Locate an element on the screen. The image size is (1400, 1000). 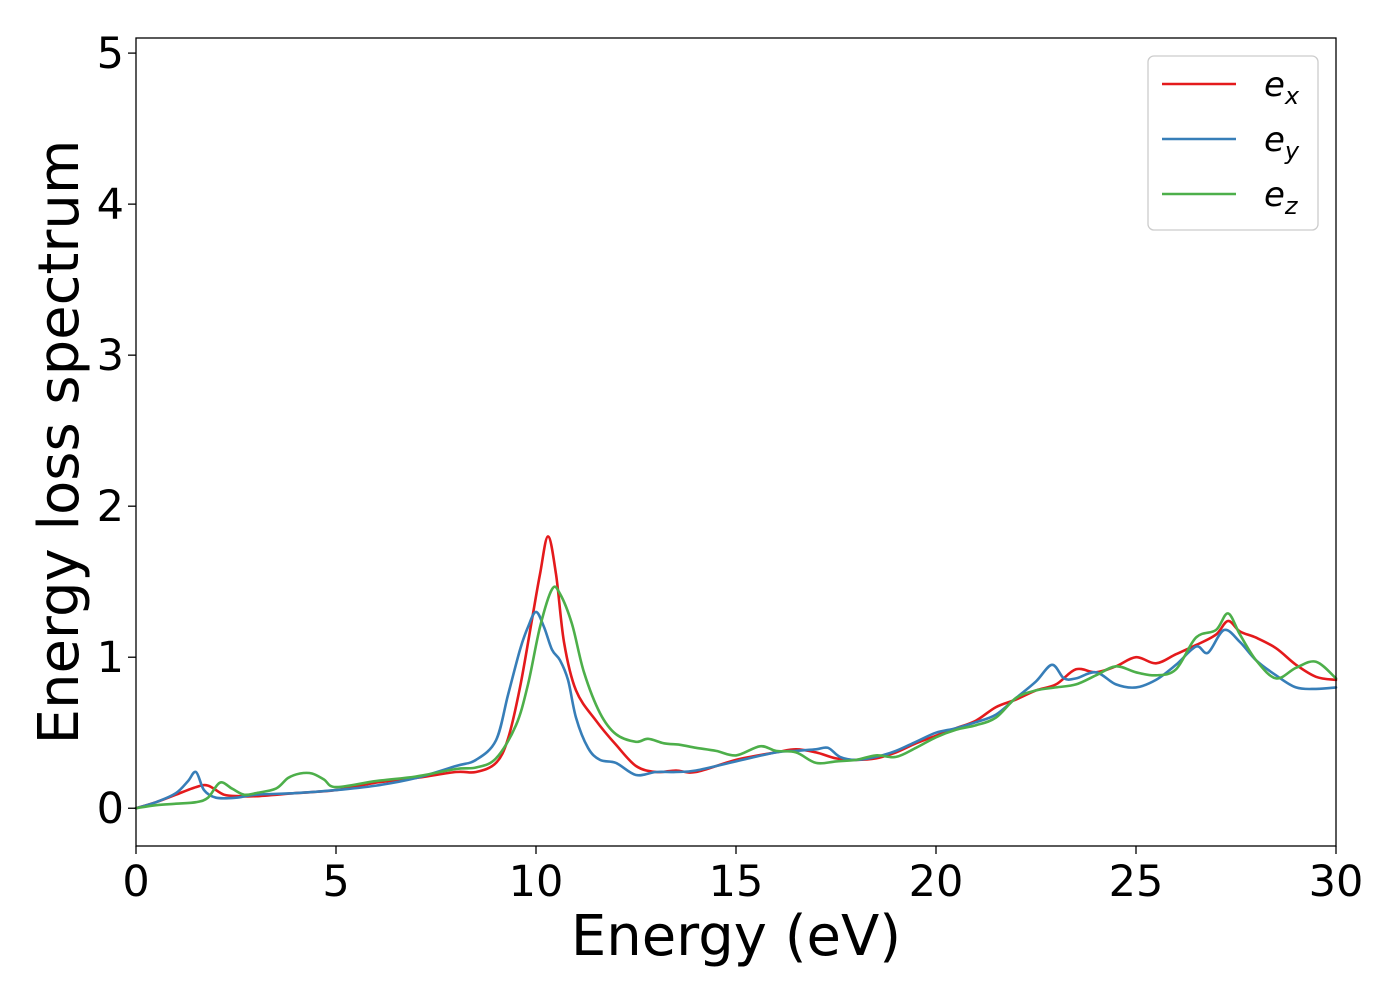
legend-box is located at coordinates (1233, 143).